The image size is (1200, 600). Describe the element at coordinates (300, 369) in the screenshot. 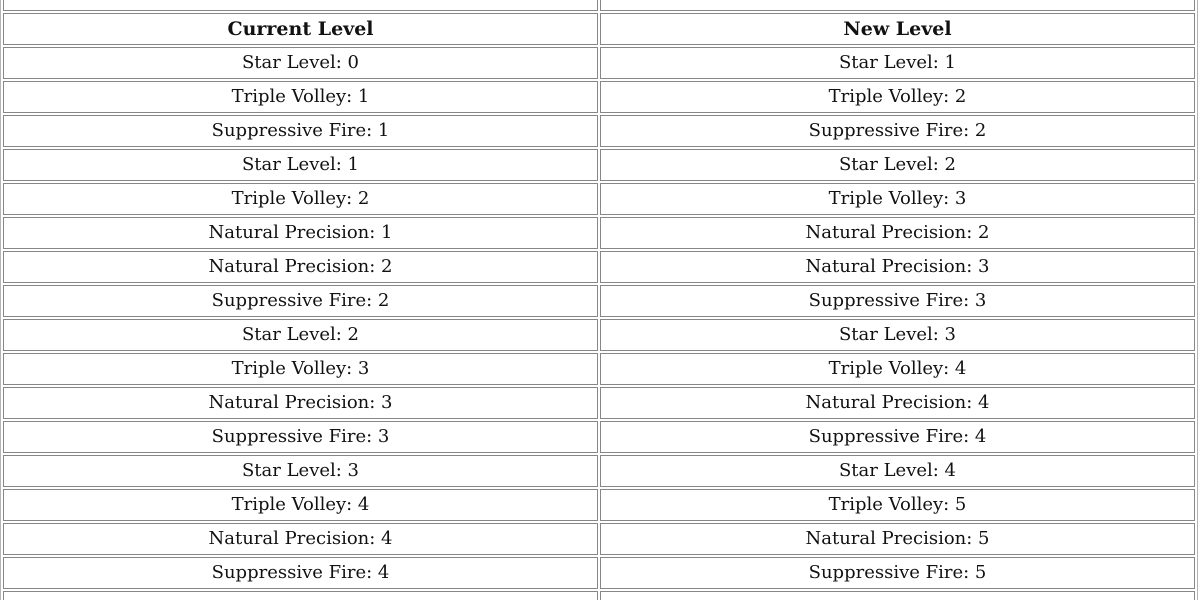

I see `current-level-cell: Triple Volley: 3` at that location.